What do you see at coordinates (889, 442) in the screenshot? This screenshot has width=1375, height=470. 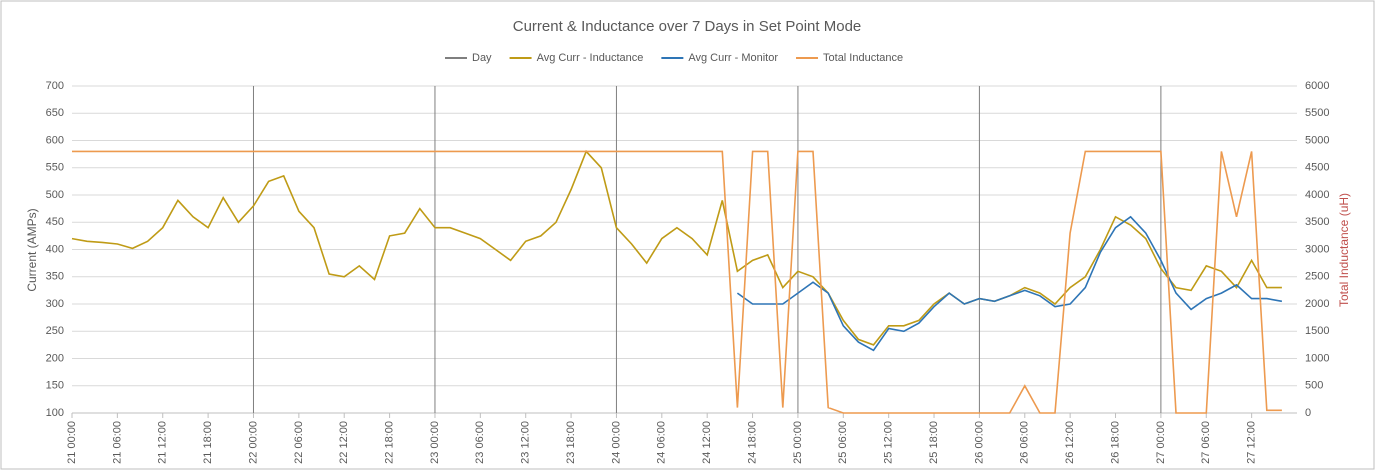 I see `x-tick-label: 25 12:00` at bounding box center [889, 442].